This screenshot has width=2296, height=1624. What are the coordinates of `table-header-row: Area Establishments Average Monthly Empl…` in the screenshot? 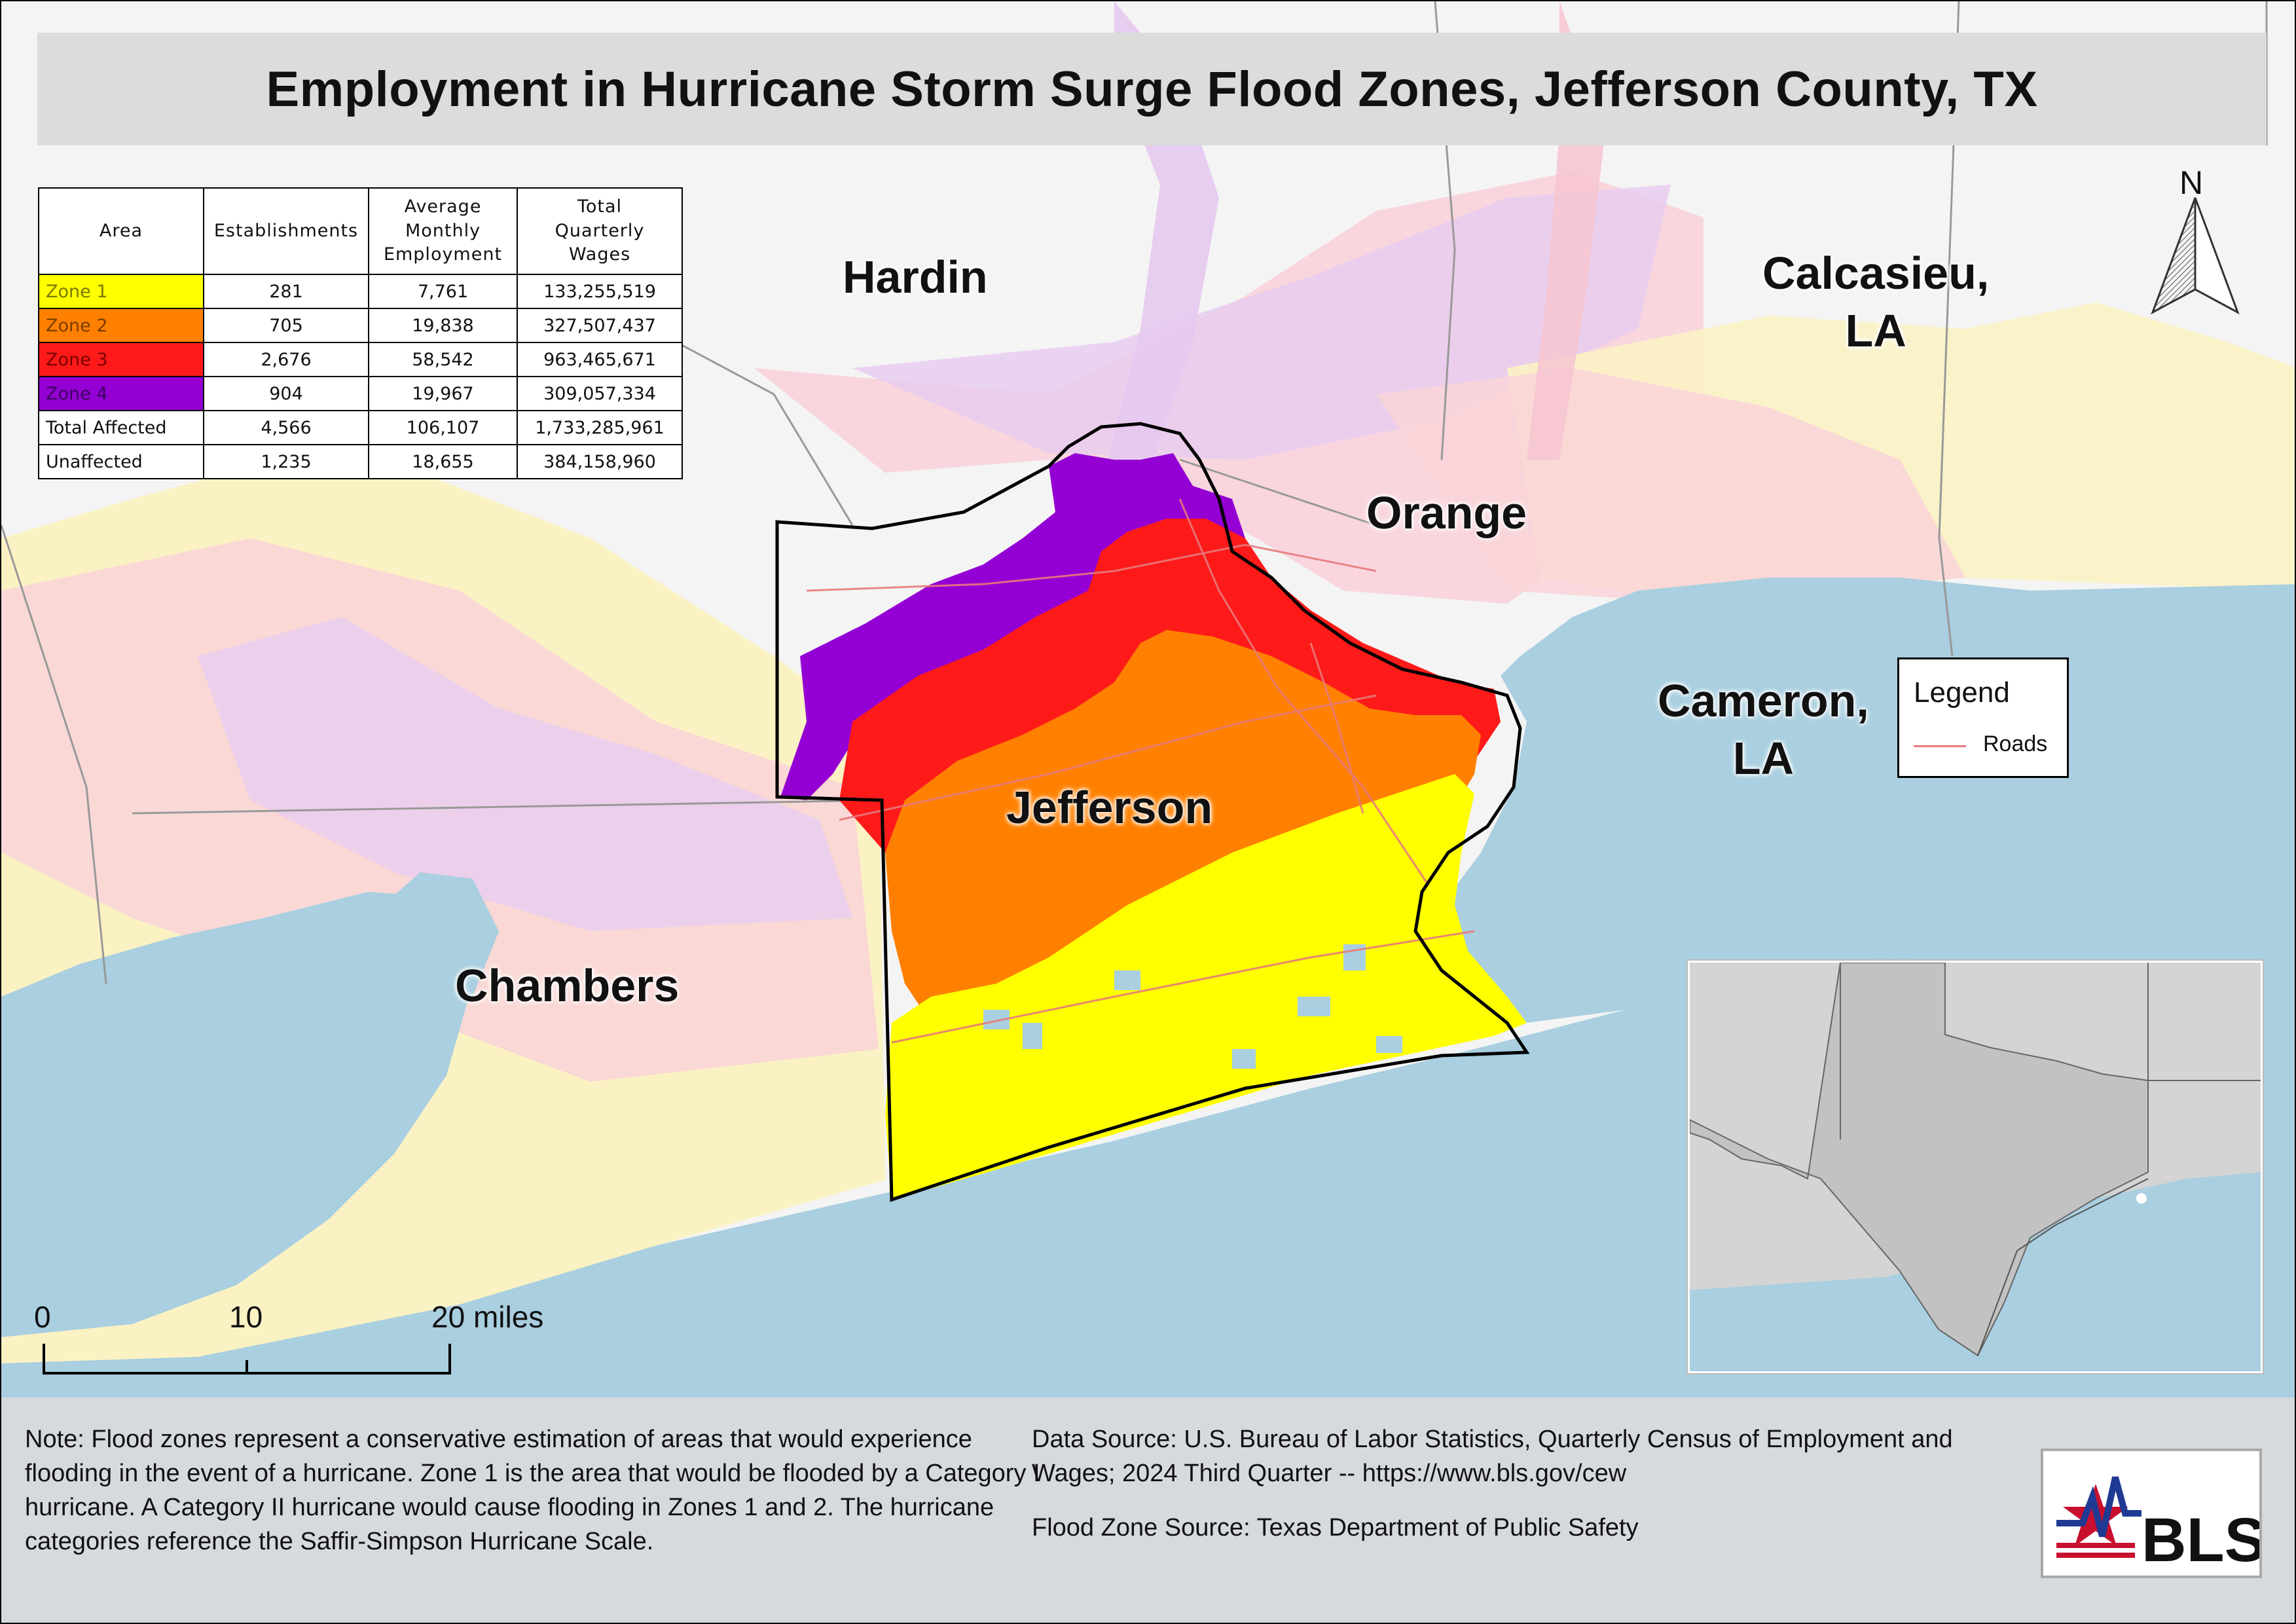 It's located at (360, 231).